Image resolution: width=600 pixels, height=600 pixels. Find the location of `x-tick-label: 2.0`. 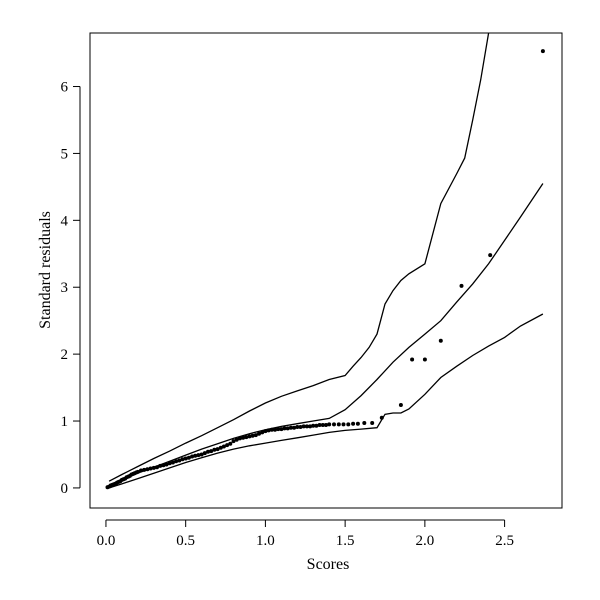

x-tick-label: 2.0 is located at coordinates (424, 541).